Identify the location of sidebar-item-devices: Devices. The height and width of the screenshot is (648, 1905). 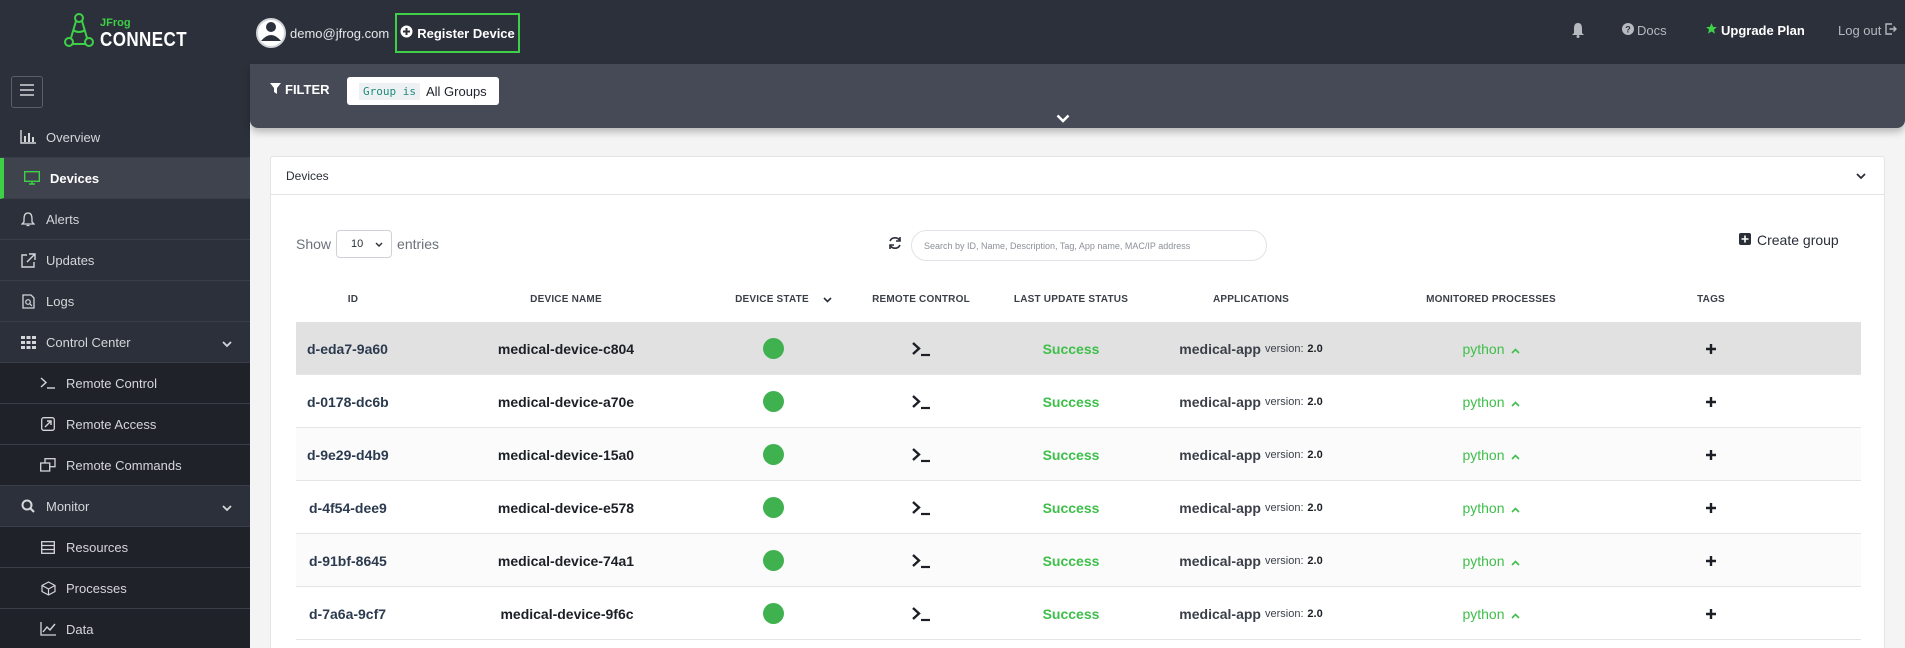
(125, 178).